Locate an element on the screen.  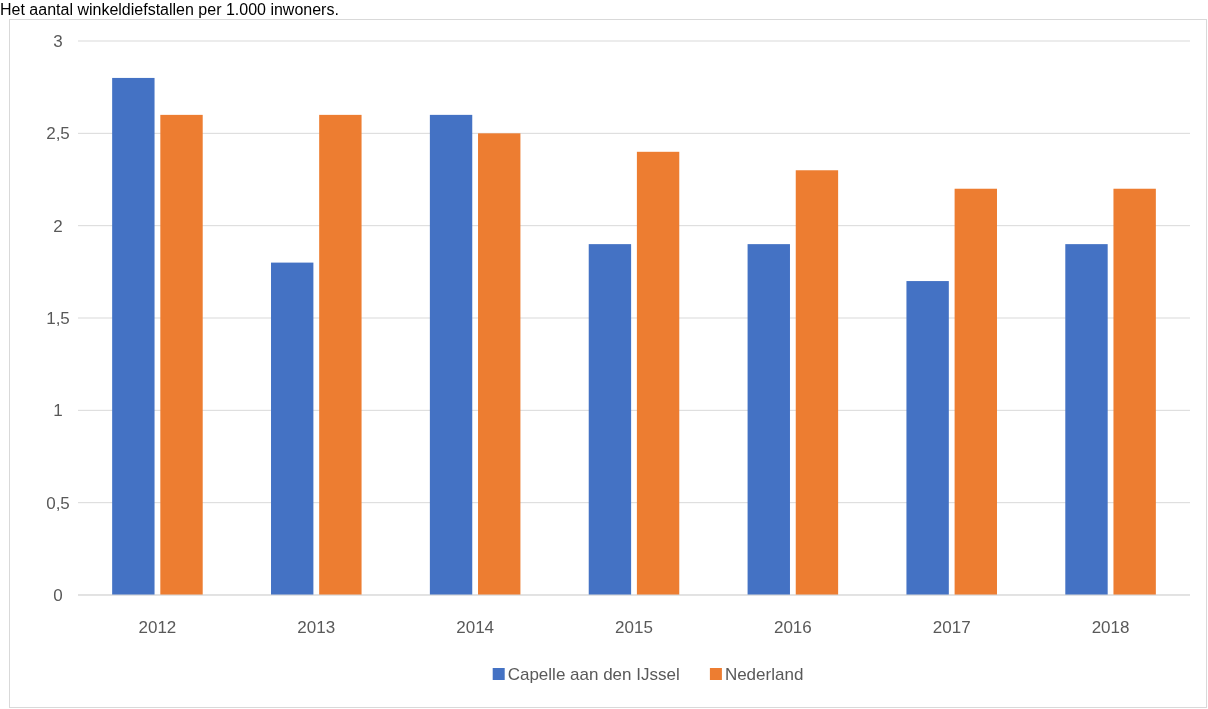
y-tick-label: 1 is located at coordinates (58, 411).